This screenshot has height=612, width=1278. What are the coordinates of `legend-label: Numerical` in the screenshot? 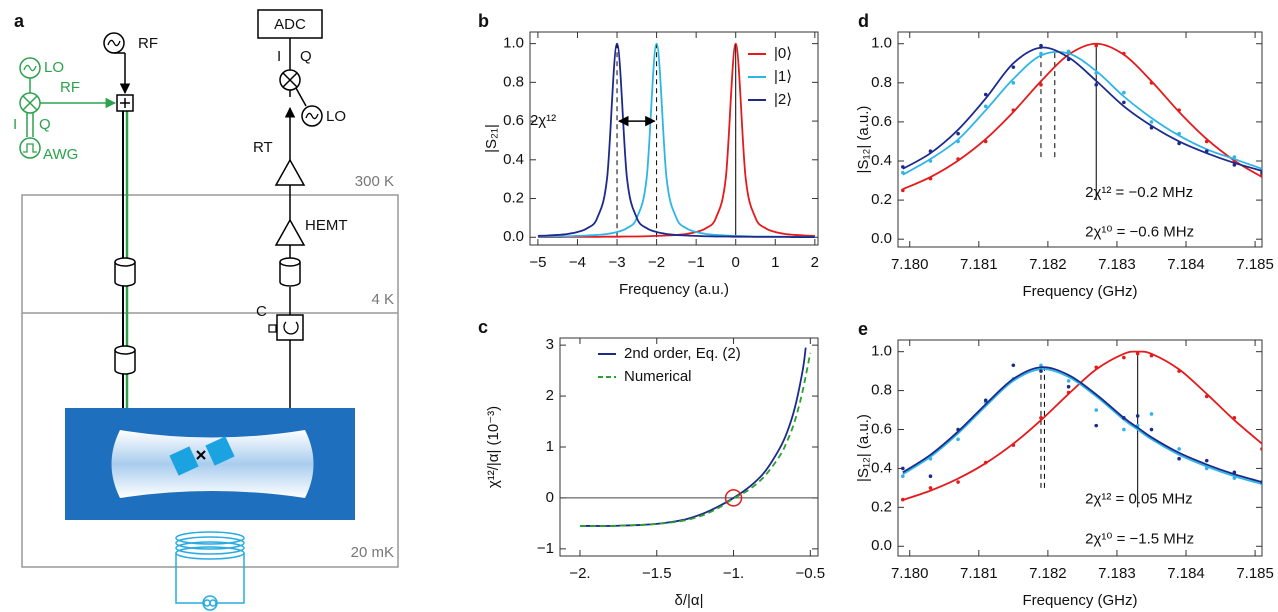 It's located at (658, 376).